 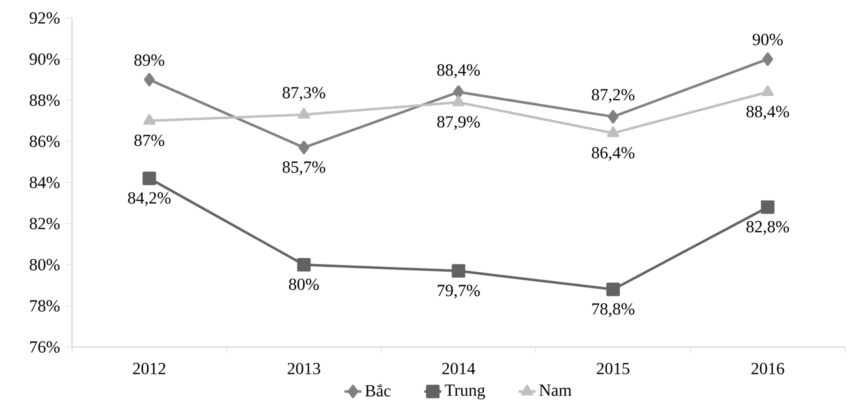 What do you see at coordinates (304, 284) in the screenshot?
I see `data-label: 80%` at bounding box center [304, 284].